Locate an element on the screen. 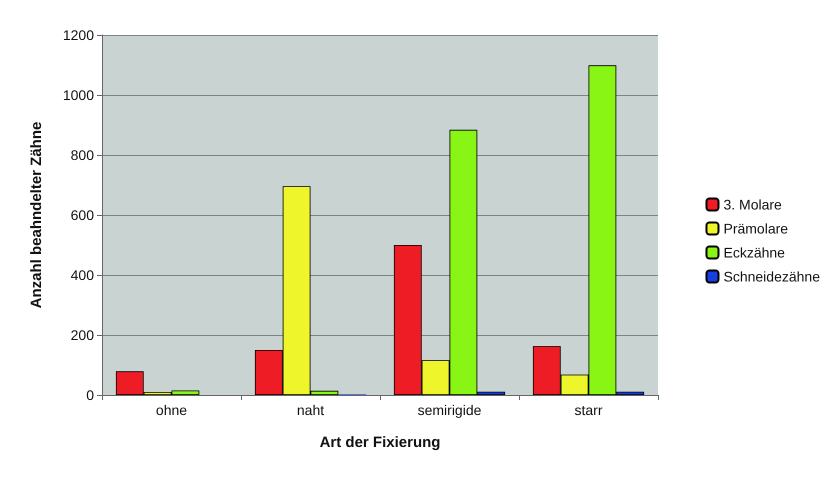 The image size is (833, 481). legend-label: Prämolare is located at coordinates (755, 228).